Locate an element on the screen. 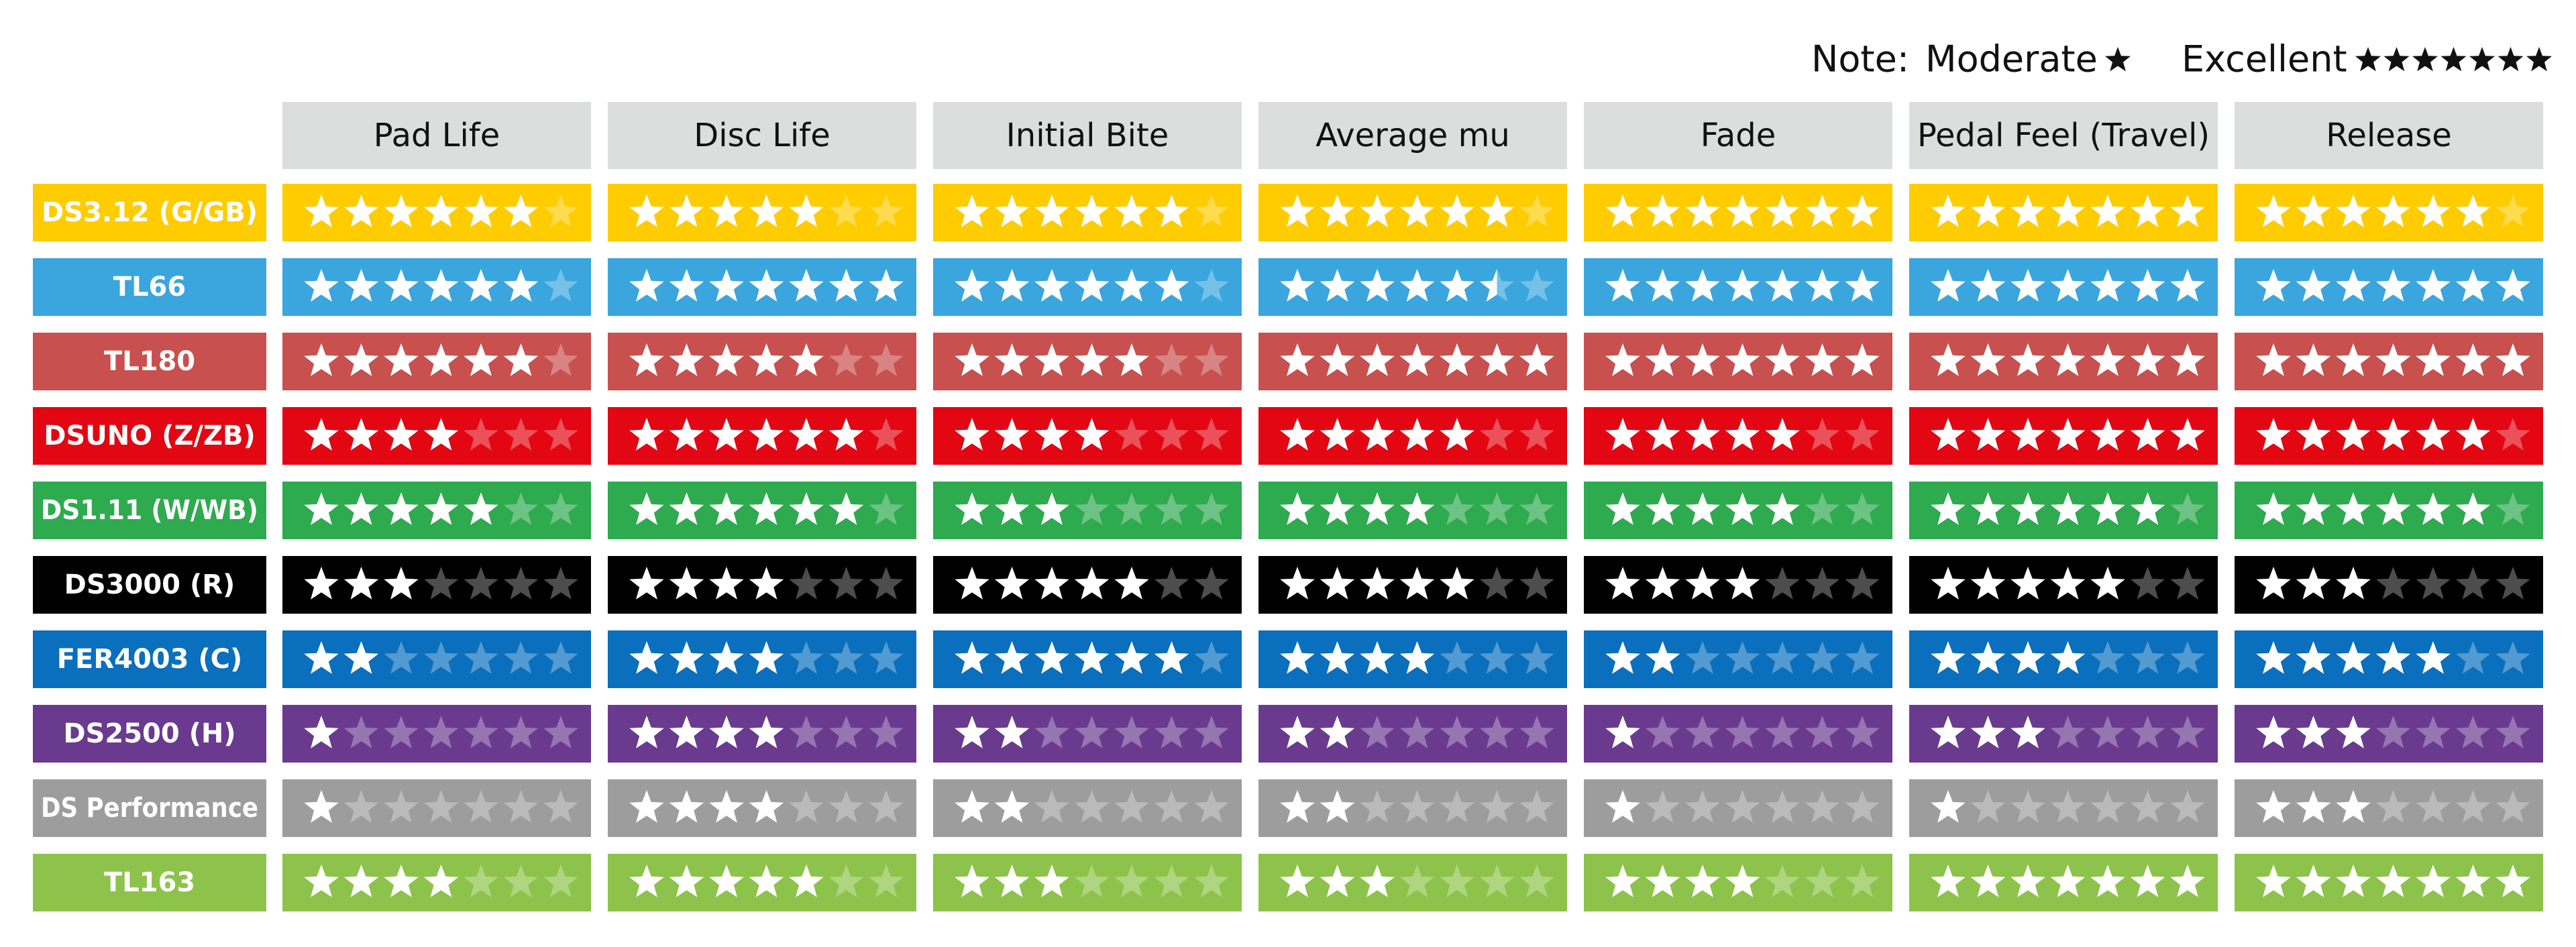 Image resolution: width=2576 pixels, height=947 pixels. row-label: DS2500 (H) is located at coordinates (149, 733).